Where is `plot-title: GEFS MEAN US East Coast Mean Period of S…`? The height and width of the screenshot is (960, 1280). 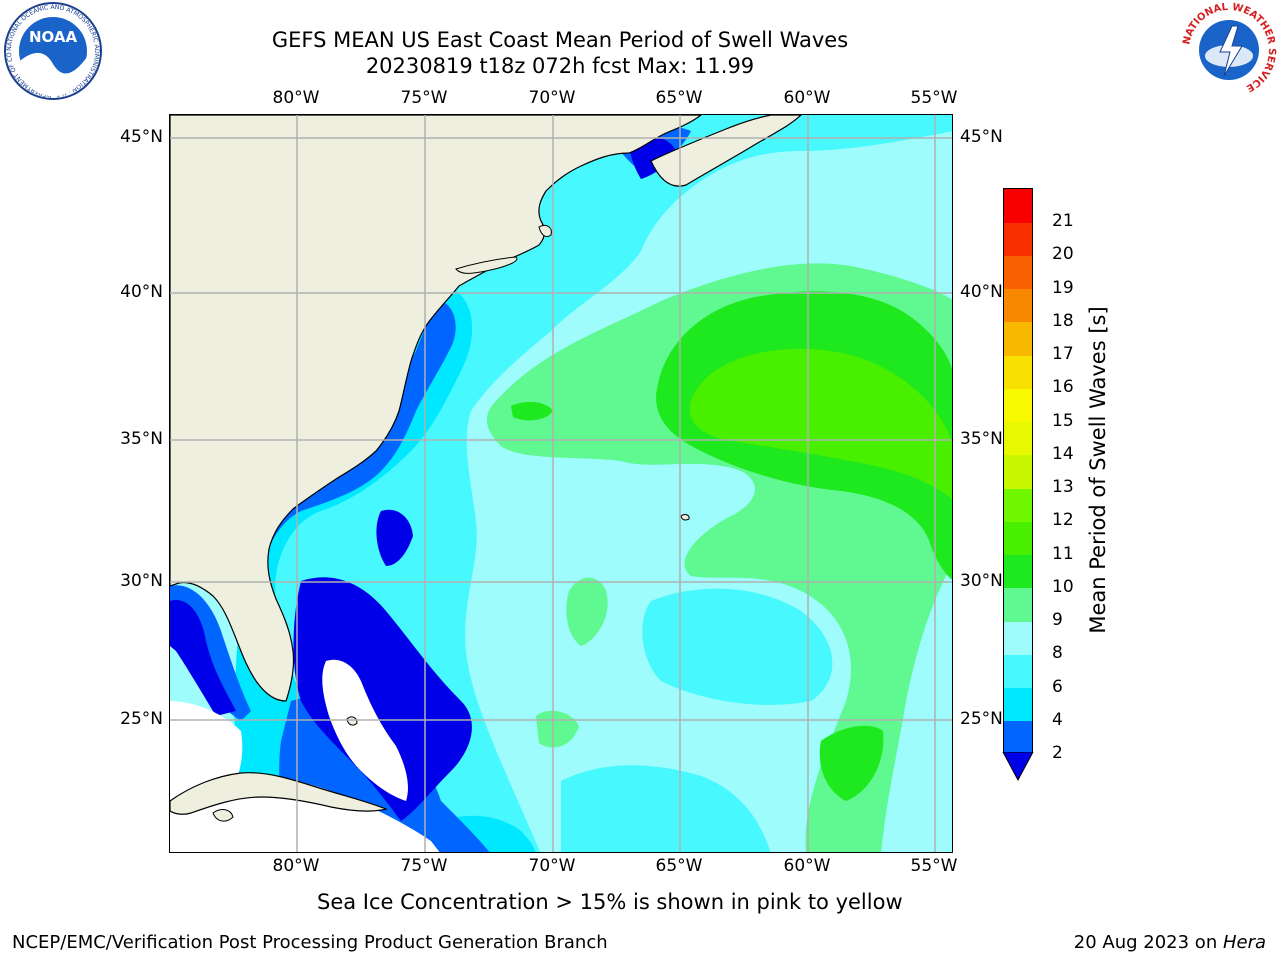
plot-title: GEFS MEAN US East Coast Mean Period of S… is located at coordinates (560, 40).